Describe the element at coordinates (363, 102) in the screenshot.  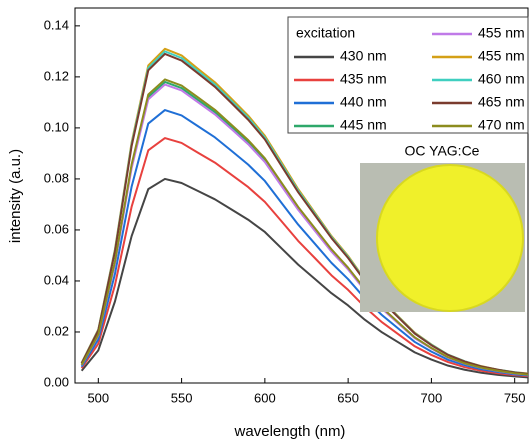
I see `legend-label: 440 nm` at that location.